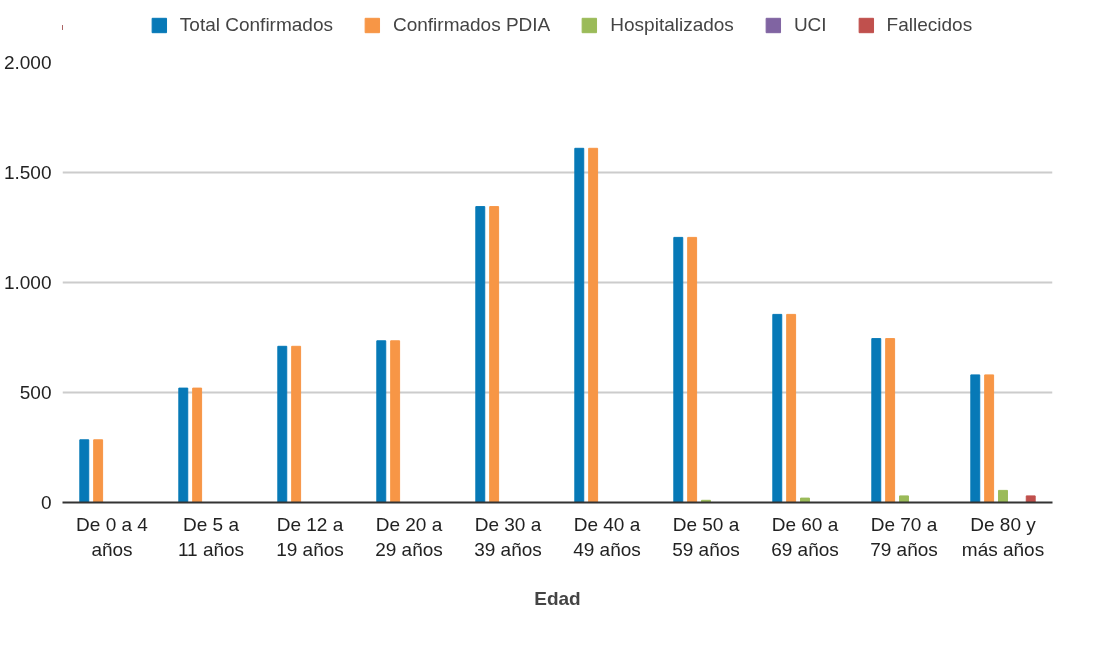  Describe the element at coordinates (810, 25) in the screenshot. I see `legend-label: UCI` at that location.